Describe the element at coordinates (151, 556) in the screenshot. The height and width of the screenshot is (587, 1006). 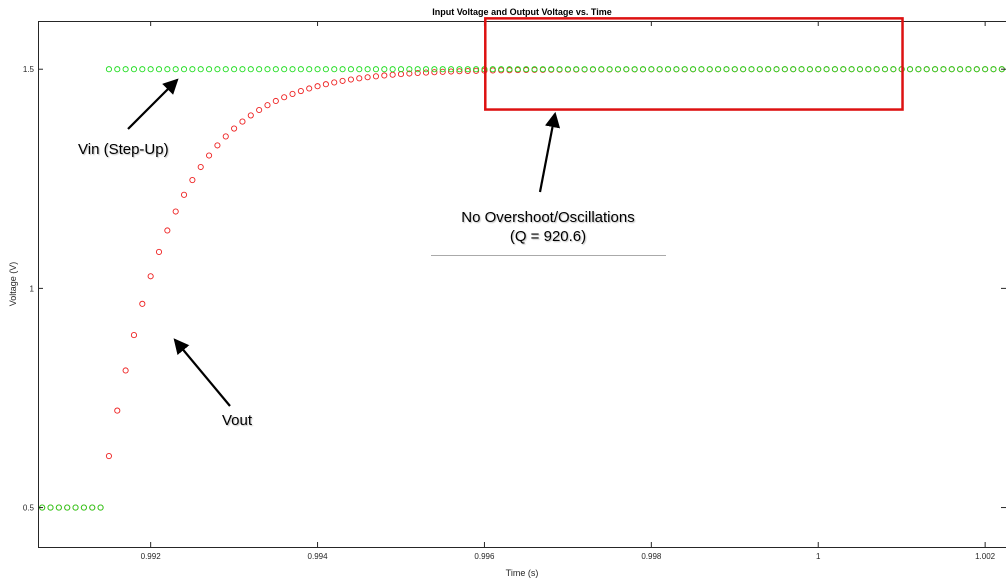
I see `x-tick-label: 0.992` at that location.